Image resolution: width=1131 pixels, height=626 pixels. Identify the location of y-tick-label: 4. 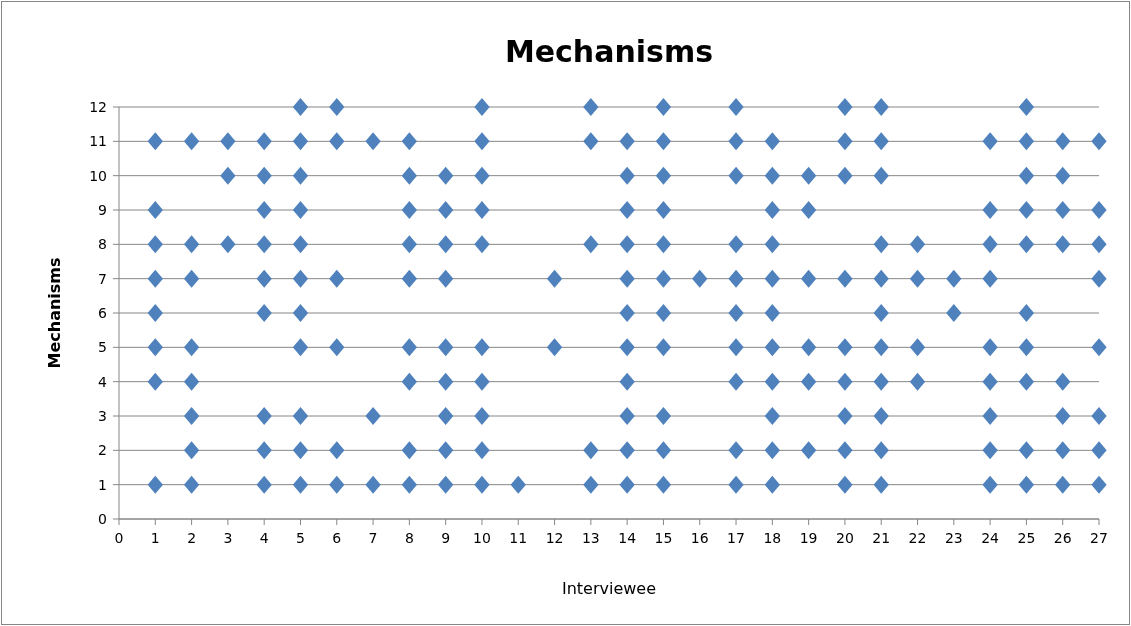
(103, 381).